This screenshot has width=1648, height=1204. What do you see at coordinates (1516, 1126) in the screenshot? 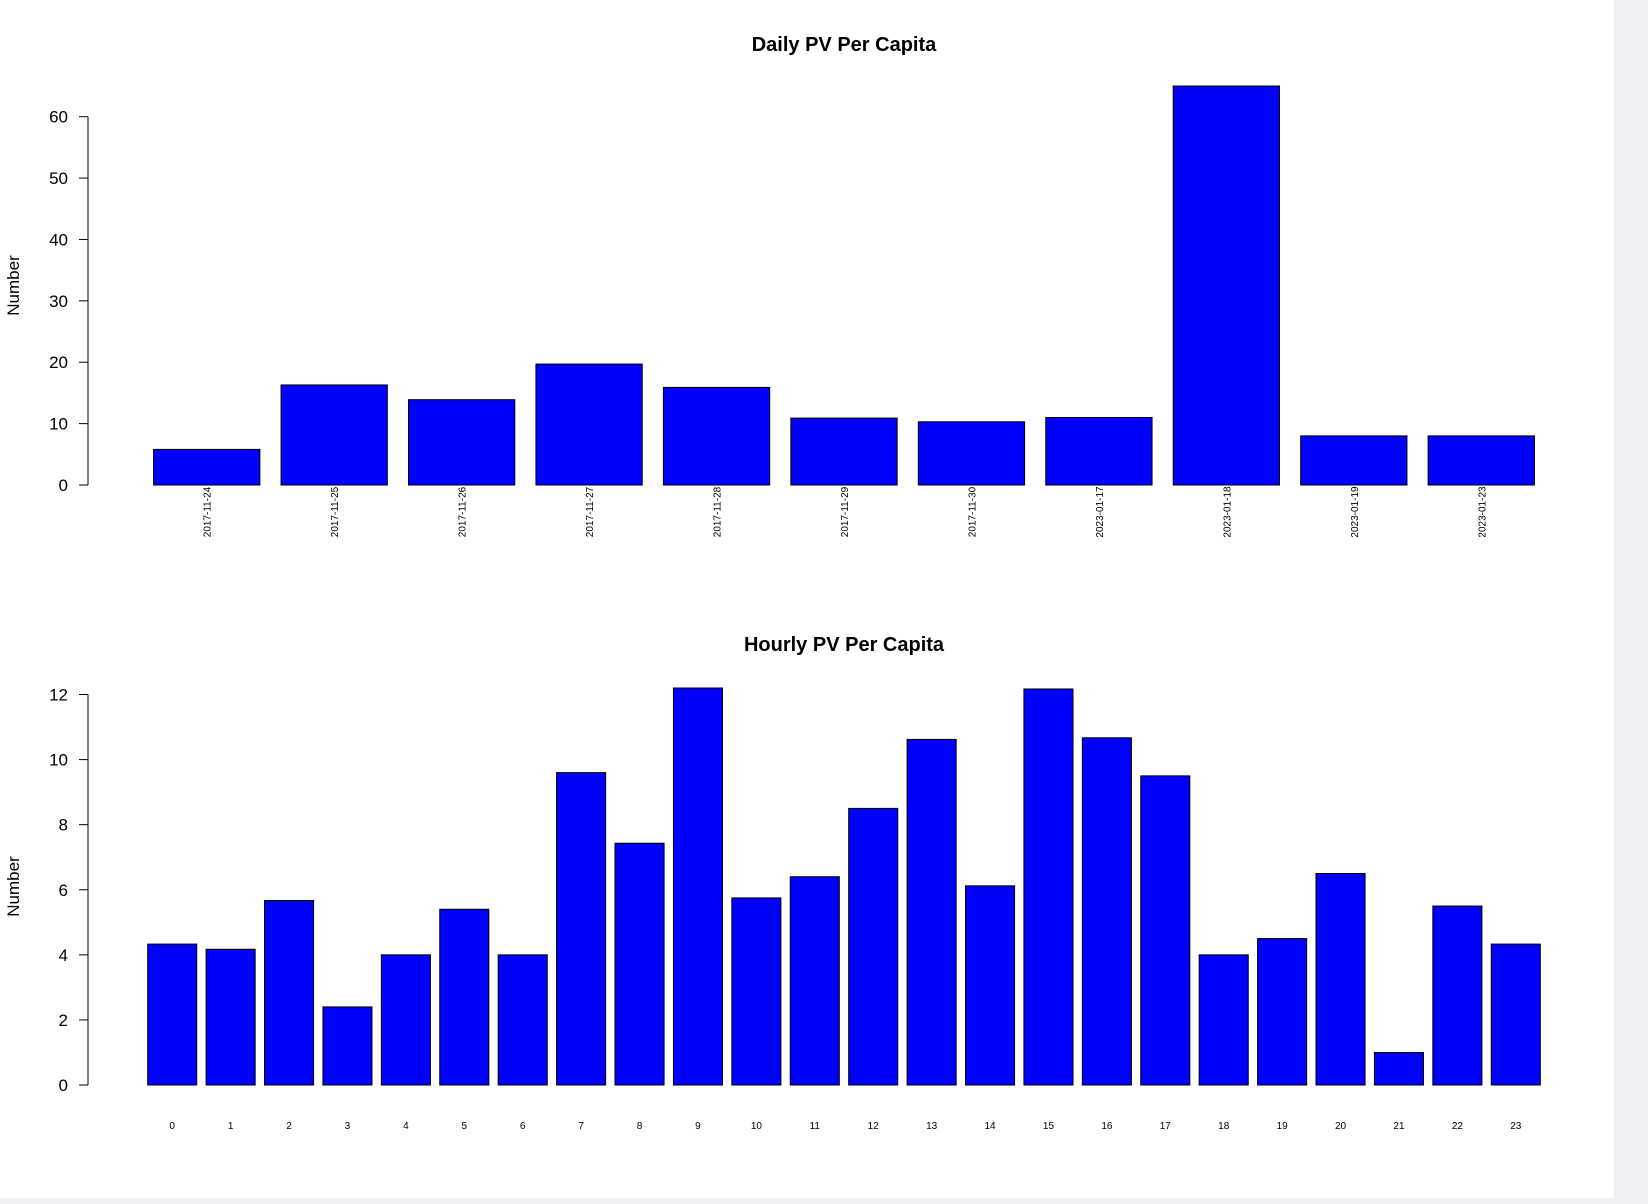
I see `hourly-x-tick-label: 23` at bounding box center [1516, 1126].